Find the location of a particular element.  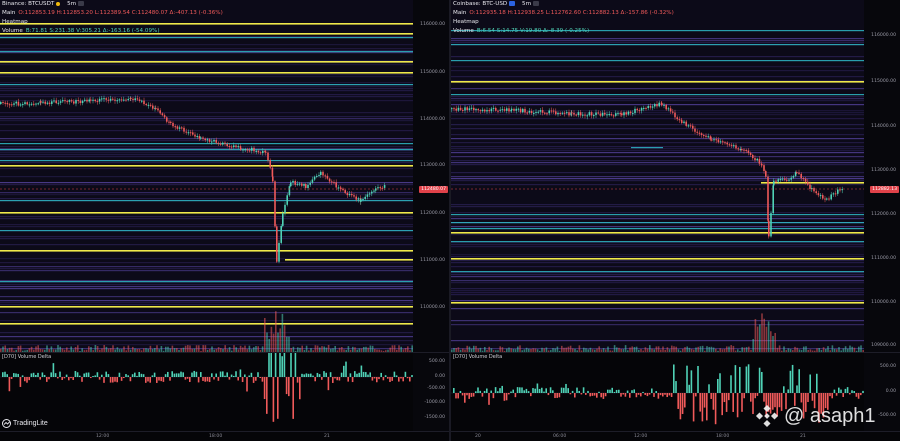

time-tick: 18:00 is located at coordinates (216, 436).